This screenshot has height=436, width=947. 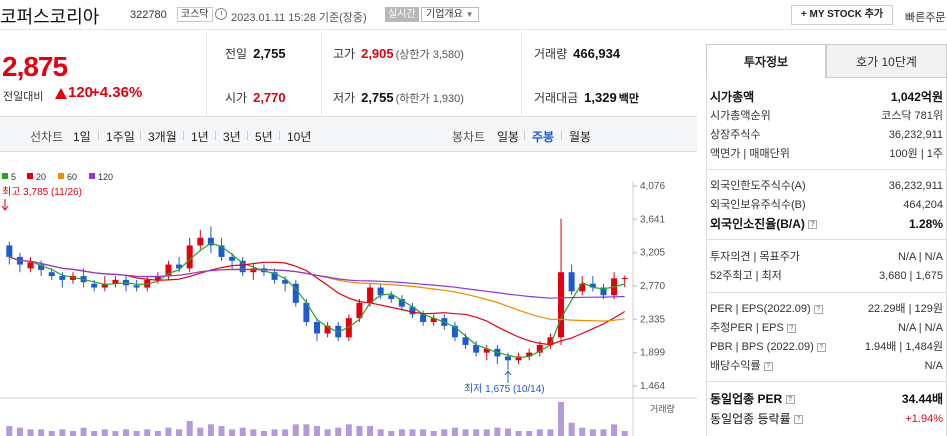 I want to click on foreign-hold-label: 외국인보유주식수(B), so click(x=758, y=205).